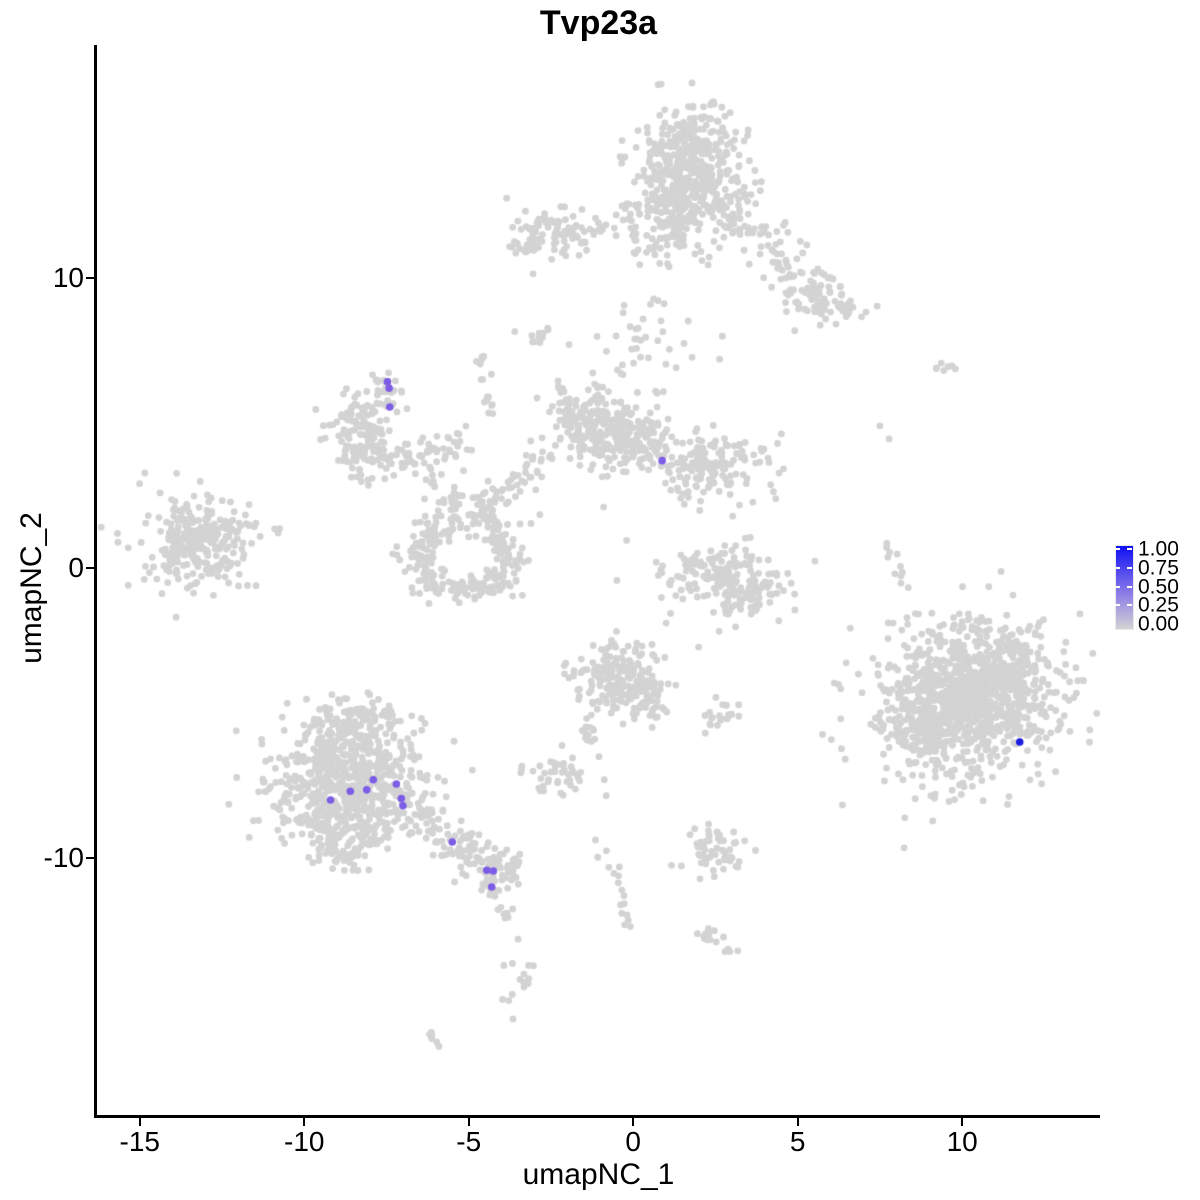 Image resolution: width=1200 pixels, height=1200 pixels. I want to click on y-tick-label: 0, so click(76, 567).